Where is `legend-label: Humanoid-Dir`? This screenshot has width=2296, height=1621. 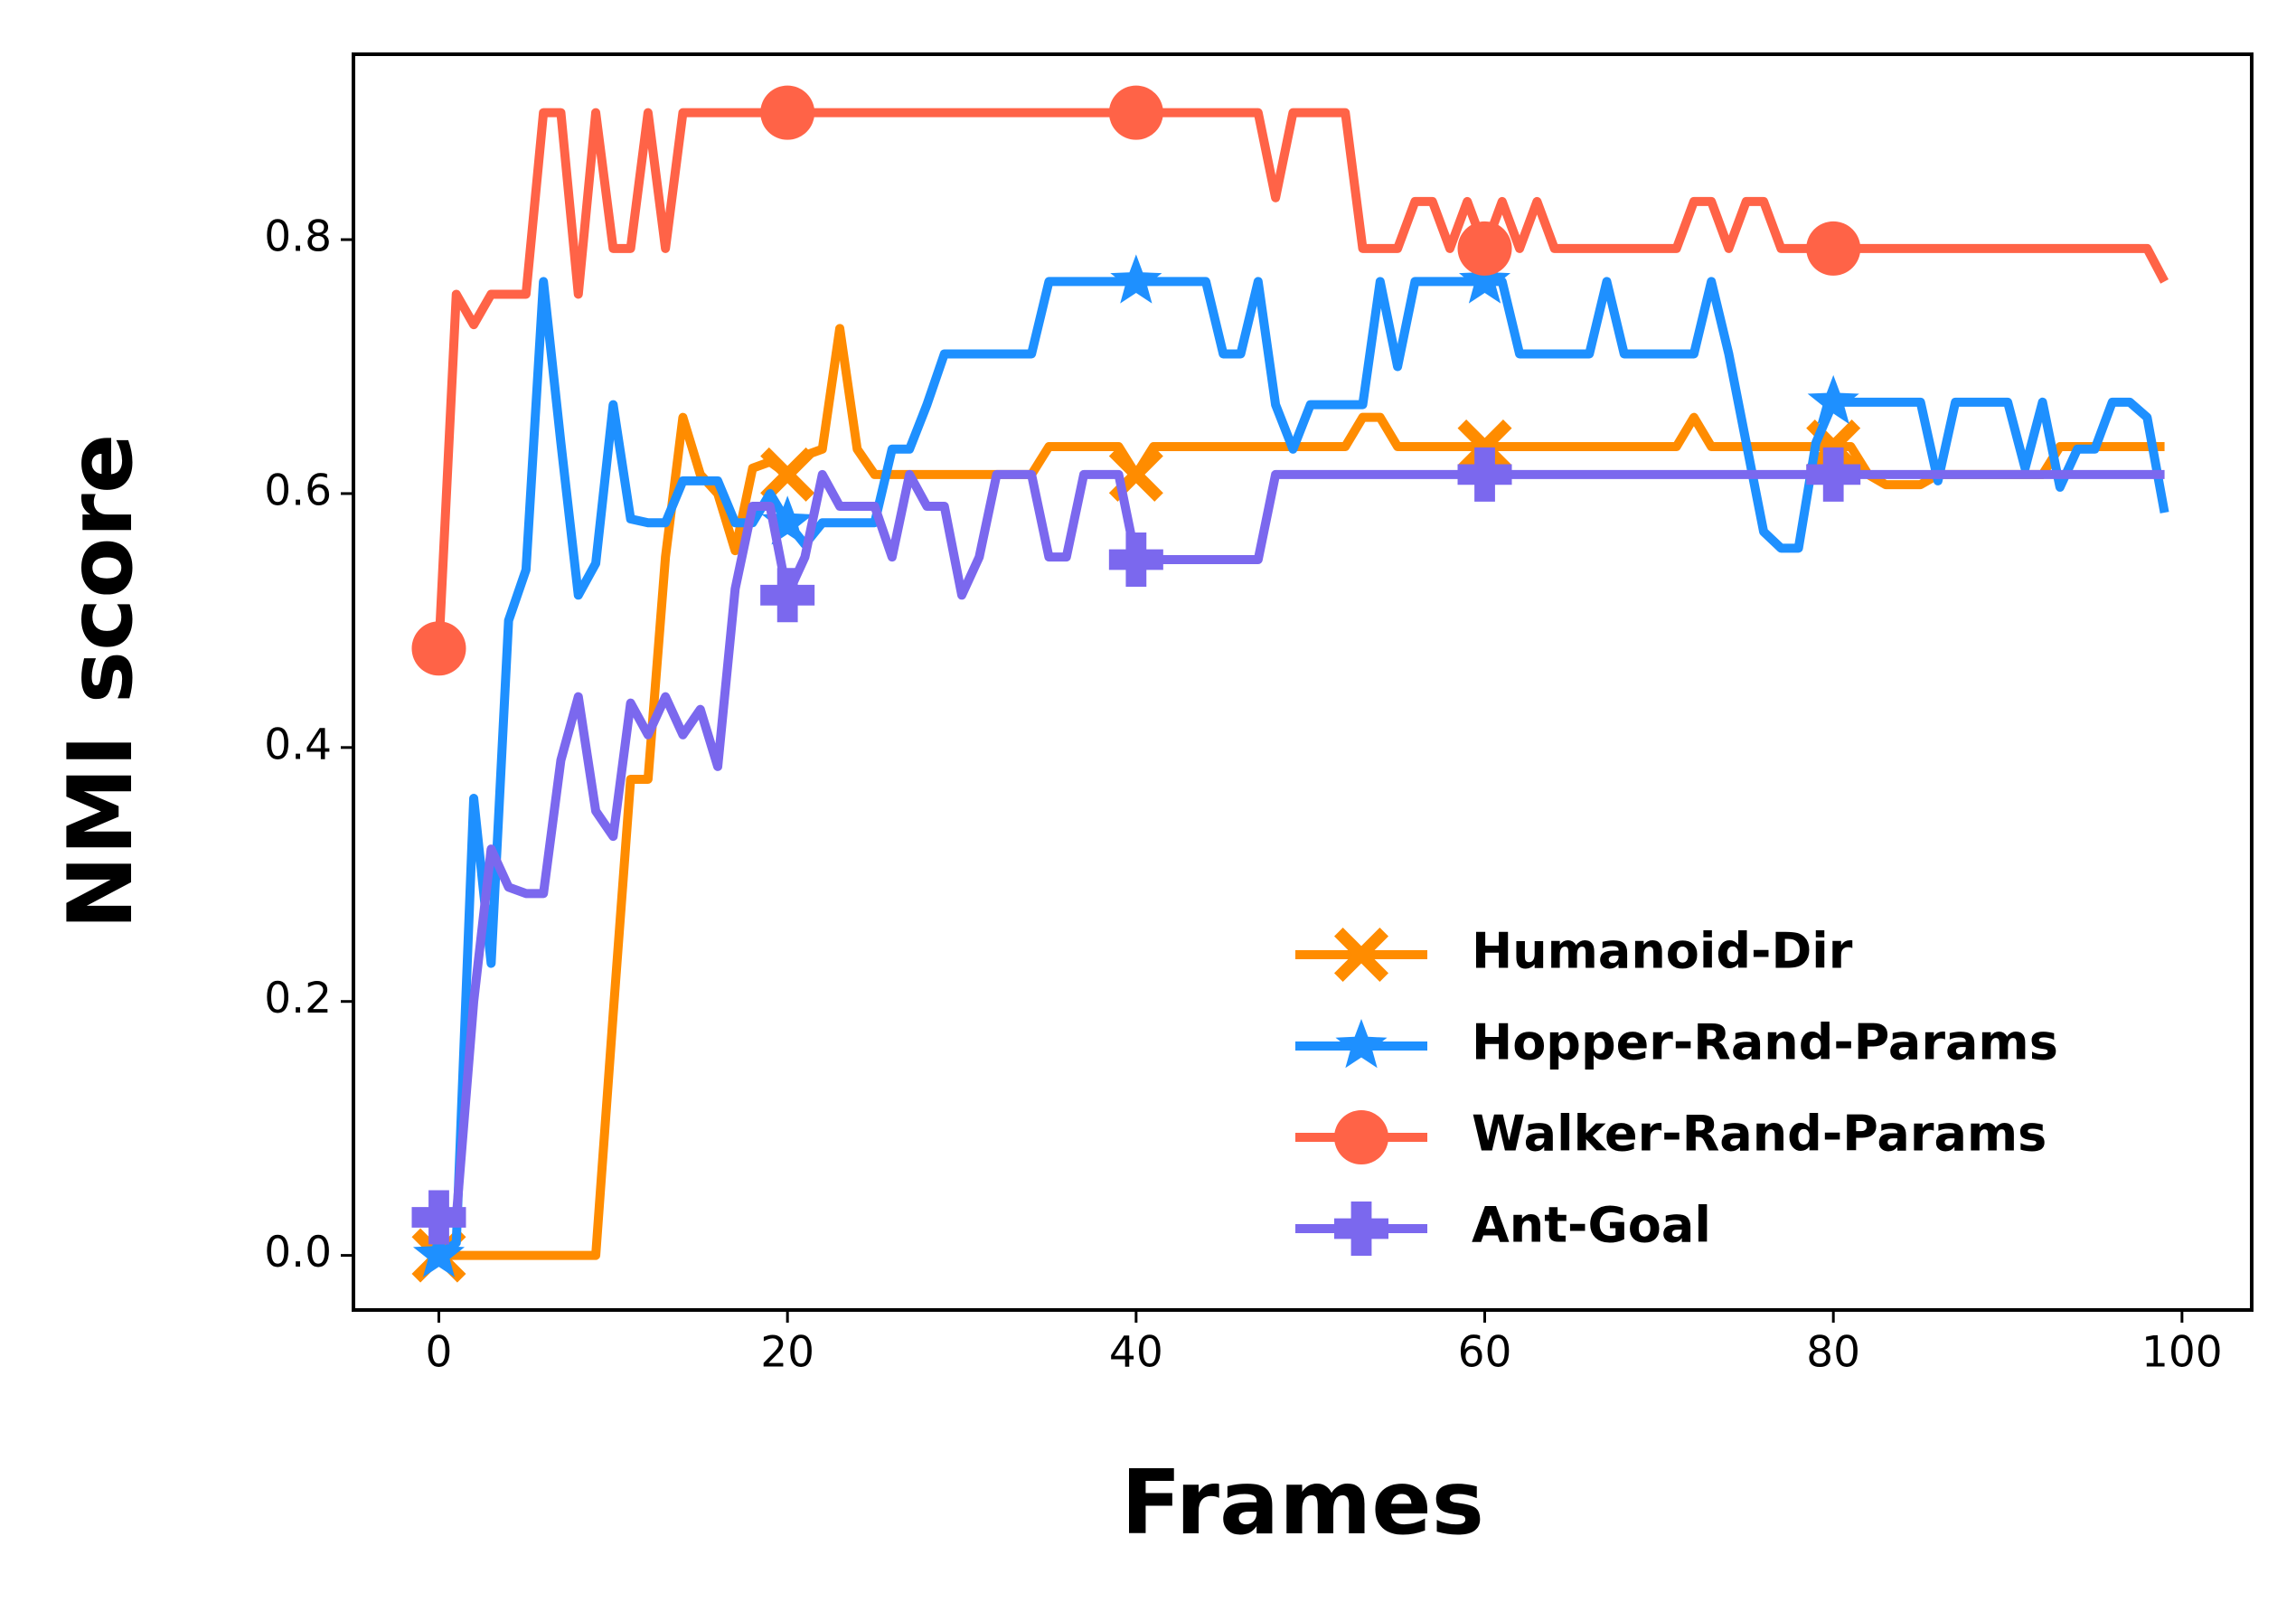
legend-label: Humanoid-Dir is located at coordinates (1662, 951).